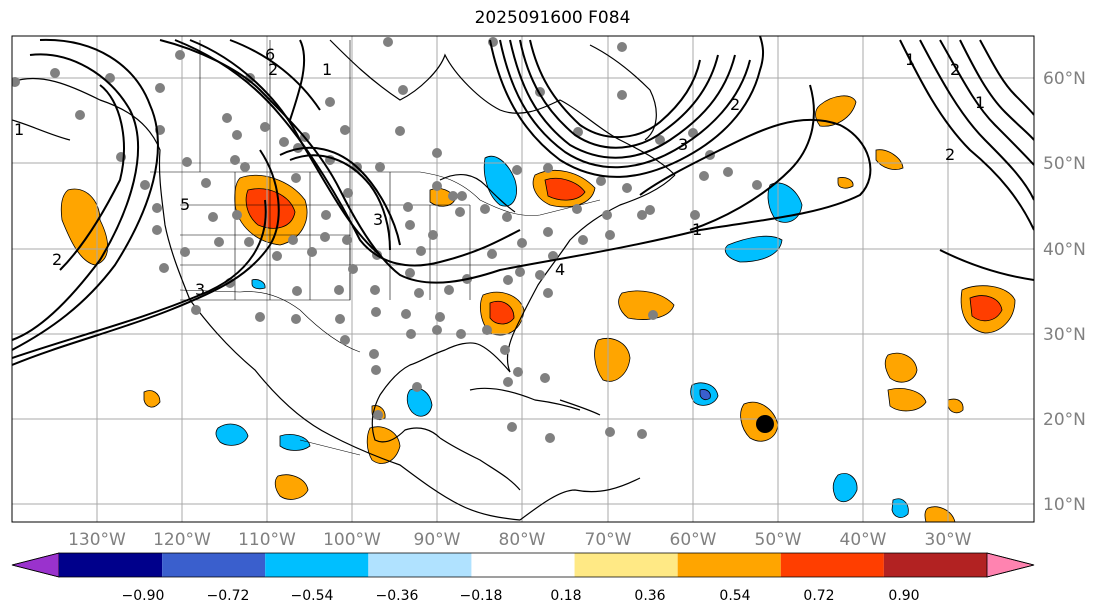 This screenshot has width=1105, height=615. I want to click on colorbar-extend-high, so click(1010, 565).